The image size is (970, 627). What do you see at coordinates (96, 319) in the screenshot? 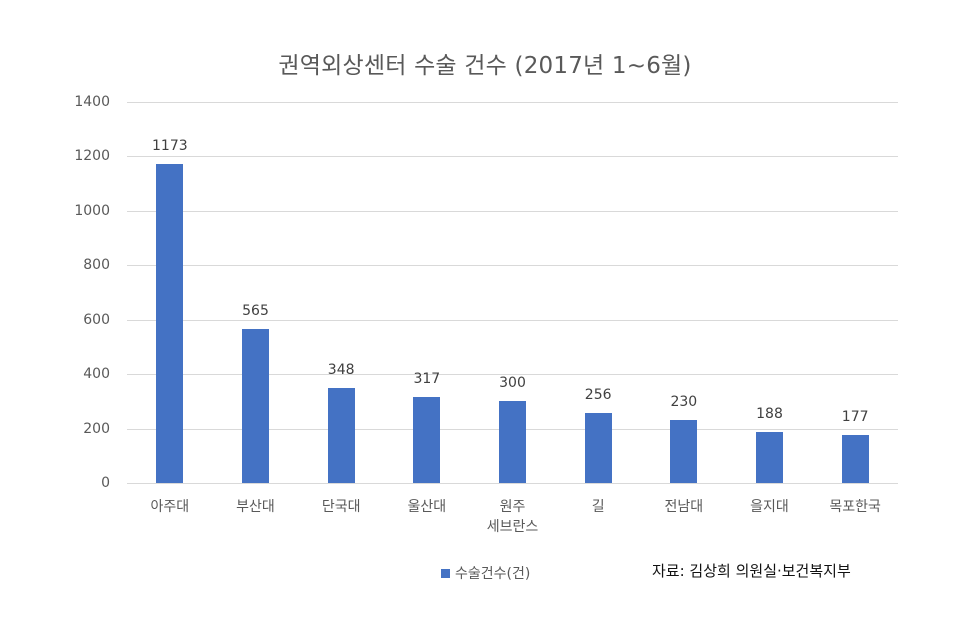
I see `y-tick-label: 600` at bounding box center [96, 319].